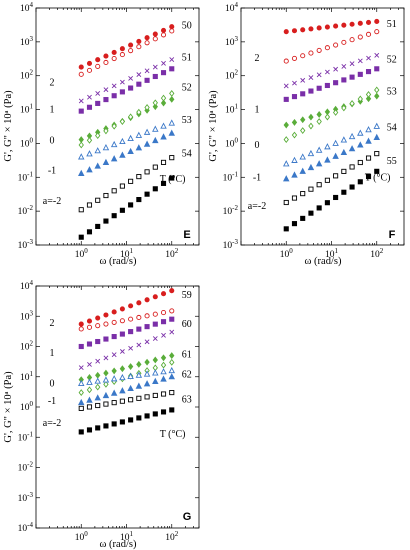 The width and height of the screenshot is (410, 550). Describe the element at coordinates (27, 75) in the screenshot. I see `y-tick-label: 10²` at that location.